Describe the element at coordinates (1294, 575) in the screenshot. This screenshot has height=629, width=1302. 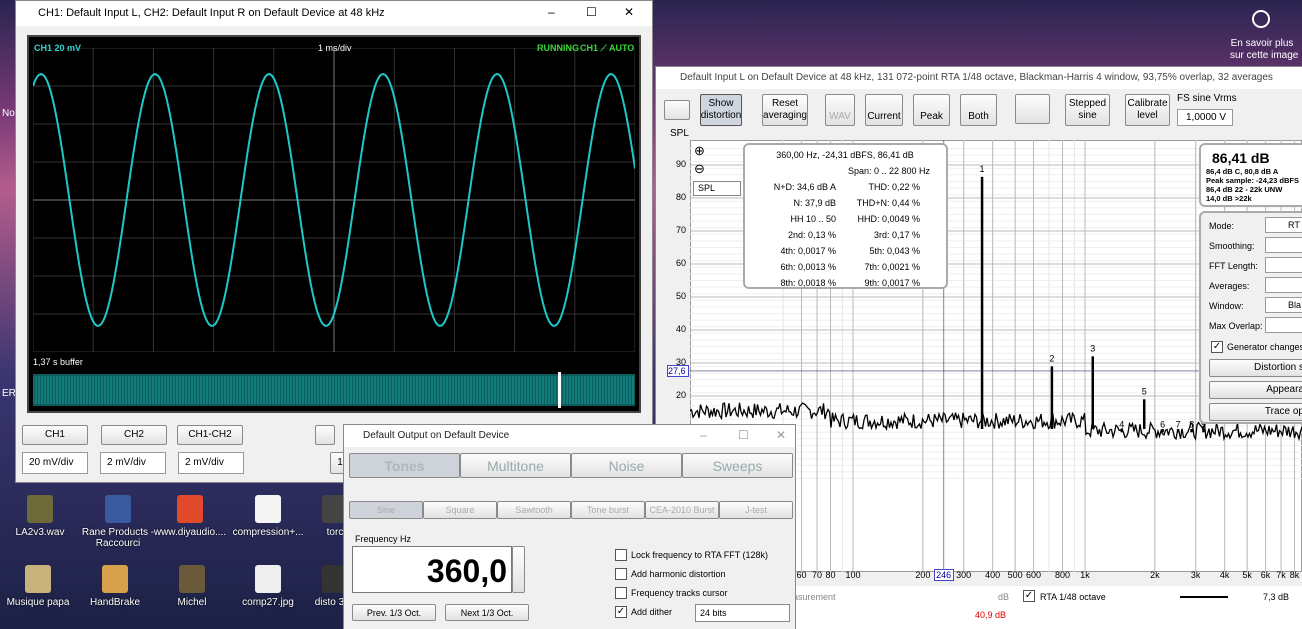
I see `x-tick-label: 8k` at that location.